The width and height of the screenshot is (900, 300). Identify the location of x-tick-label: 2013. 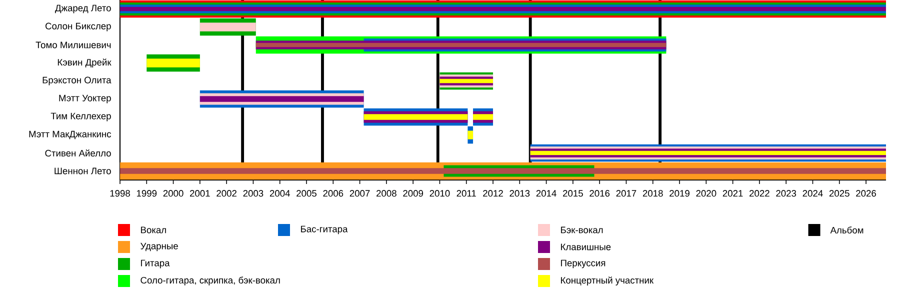
(520, 193).